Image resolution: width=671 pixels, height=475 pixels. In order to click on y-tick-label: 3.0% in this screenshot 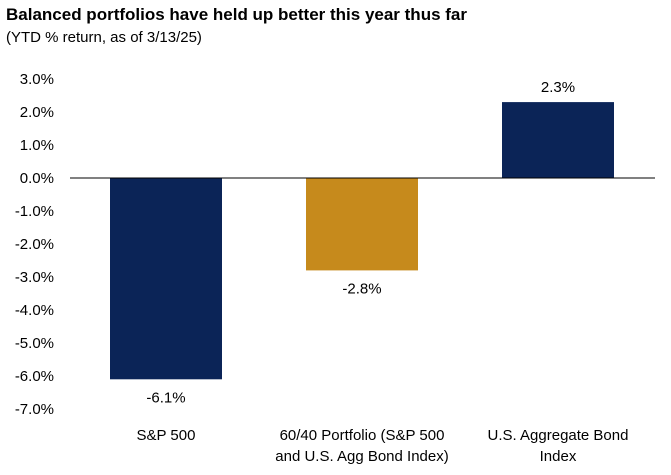, I will do `click(37, 79)`.